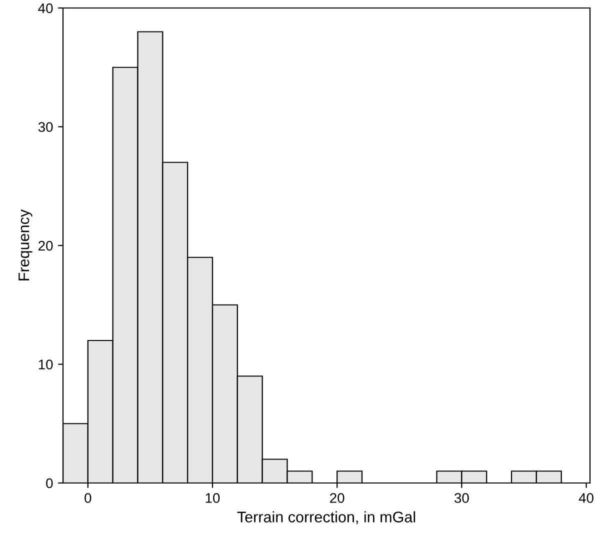 The image size is (602, 539). Describe the element at coordinates (337, 498) in the screenshot. I see `x-tick-label: 20` at that location.